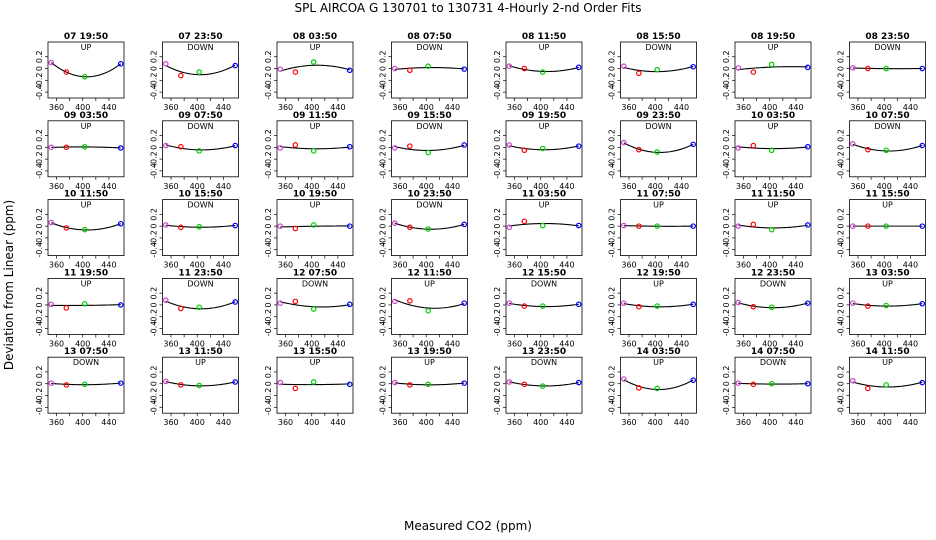 The width and height of the screenshot is (936, 540). Describe the element at coordinates (773, 195) in the screenshot. I see `panel-title: 11 11:50` at that location.